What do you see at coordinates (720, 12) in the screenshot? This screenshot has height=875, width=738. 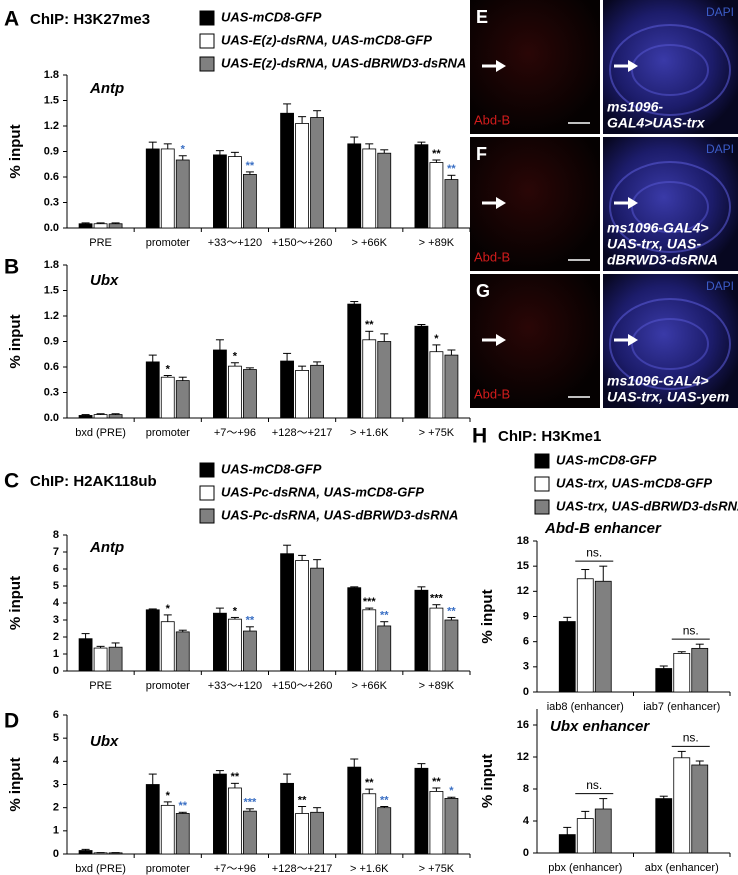 I see `stain-label: DAPI` at bounding box center [720, 12].